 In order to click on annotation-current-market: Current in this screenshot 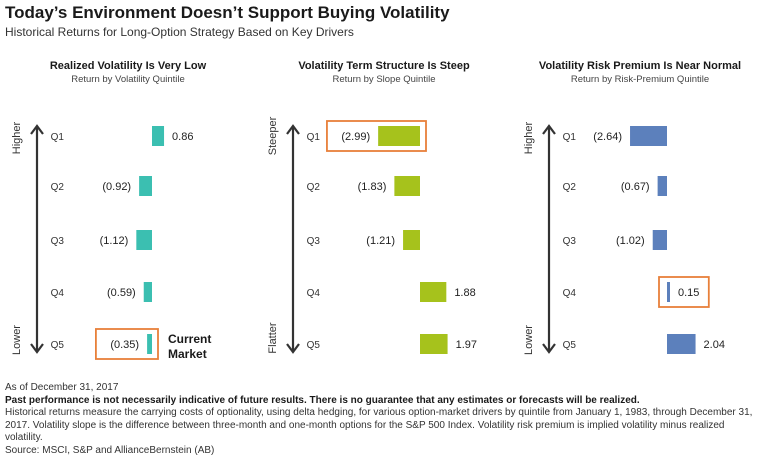, I will do `click(189, 339)`.